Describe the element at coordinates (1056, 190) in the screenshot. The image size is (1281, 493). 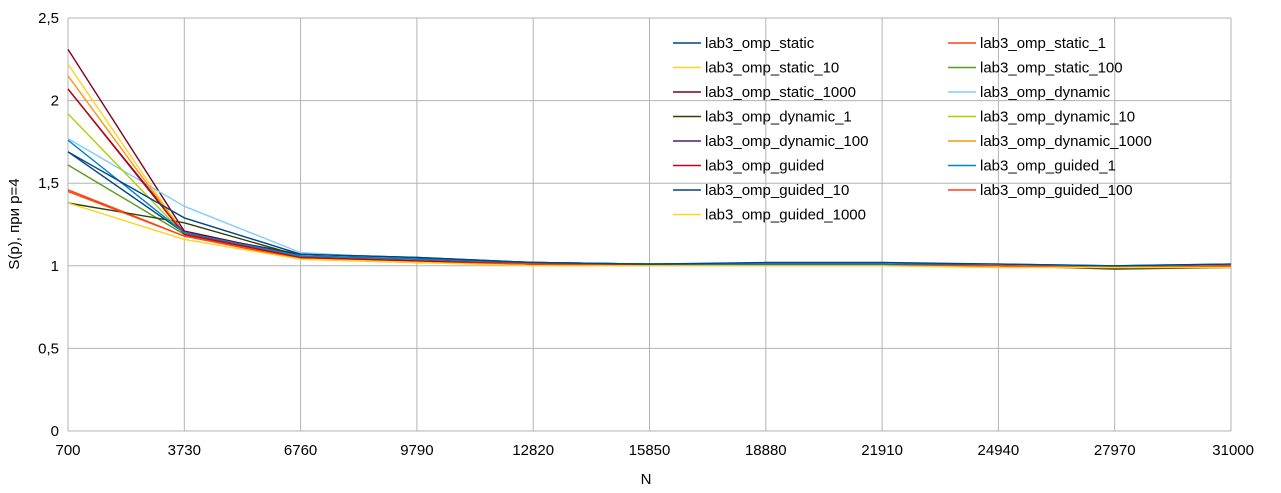
I see `legend-label: lab3_omp_guided_100` at that location.